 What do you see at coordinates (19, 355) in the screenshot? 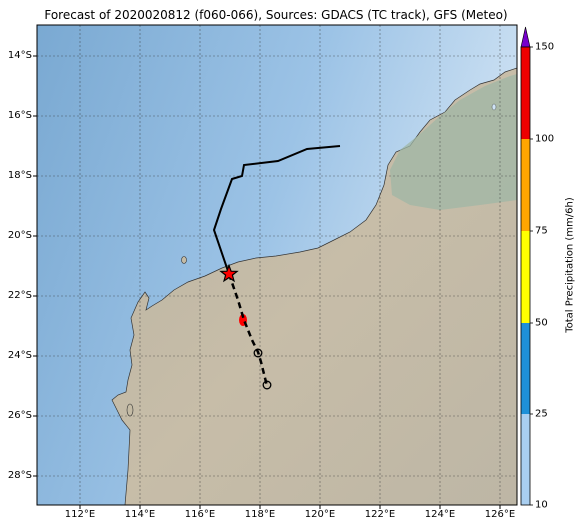
I see `latitude-label: 24°S` at bounding box center [19, 355].